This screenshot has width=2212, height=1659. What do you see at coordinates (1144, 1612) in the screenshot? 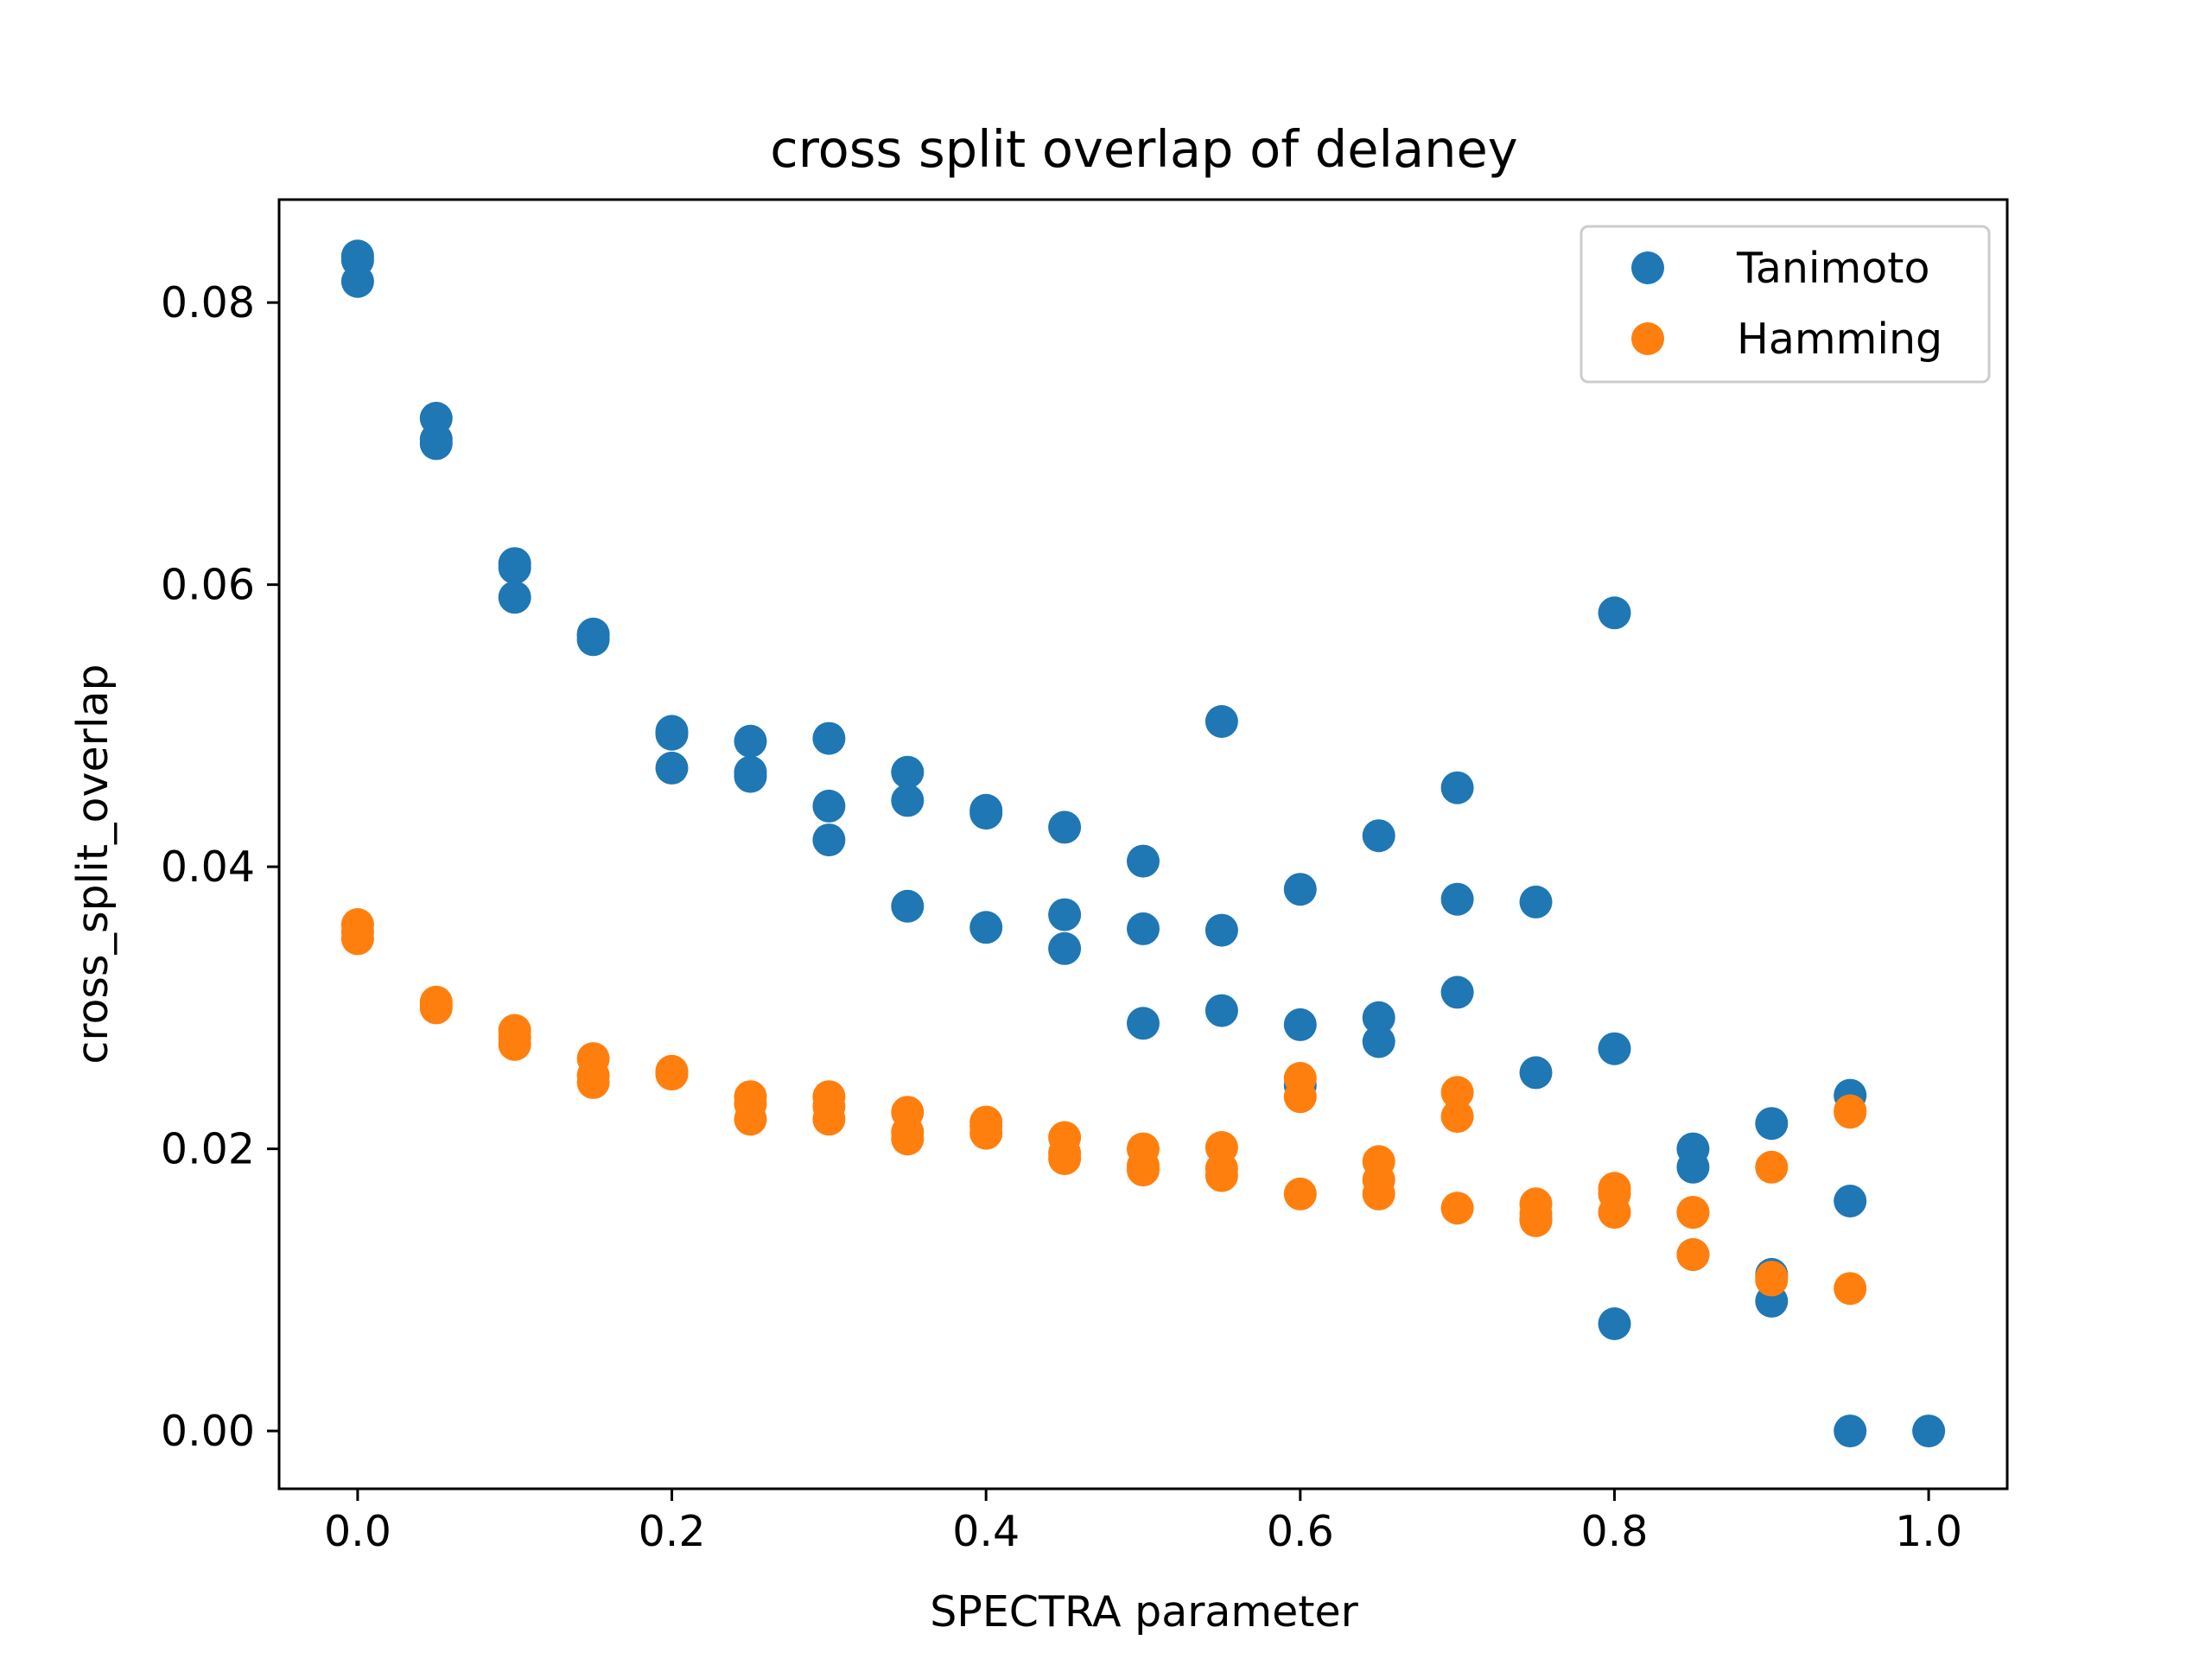
I see `x-axis-label: SPECTRA parameter` at bounding box center [1144, 1612].